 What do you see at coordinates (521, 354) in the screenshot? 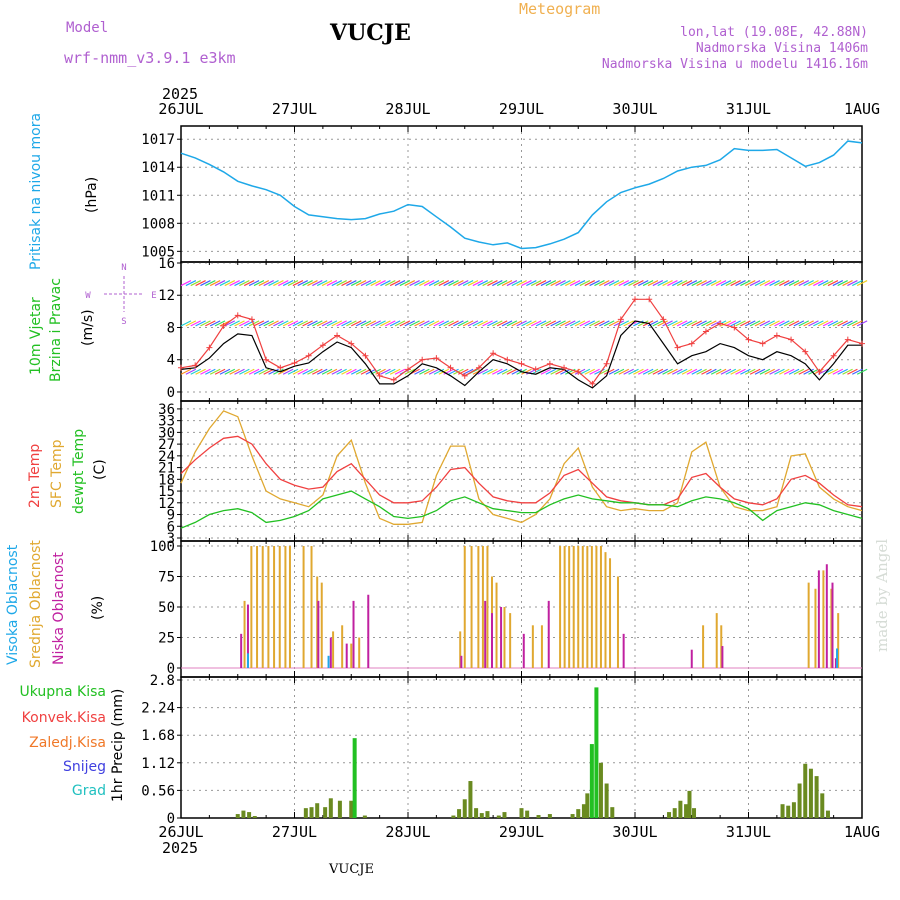
I see `wind-speed-line` at bounding box center [521, 354].